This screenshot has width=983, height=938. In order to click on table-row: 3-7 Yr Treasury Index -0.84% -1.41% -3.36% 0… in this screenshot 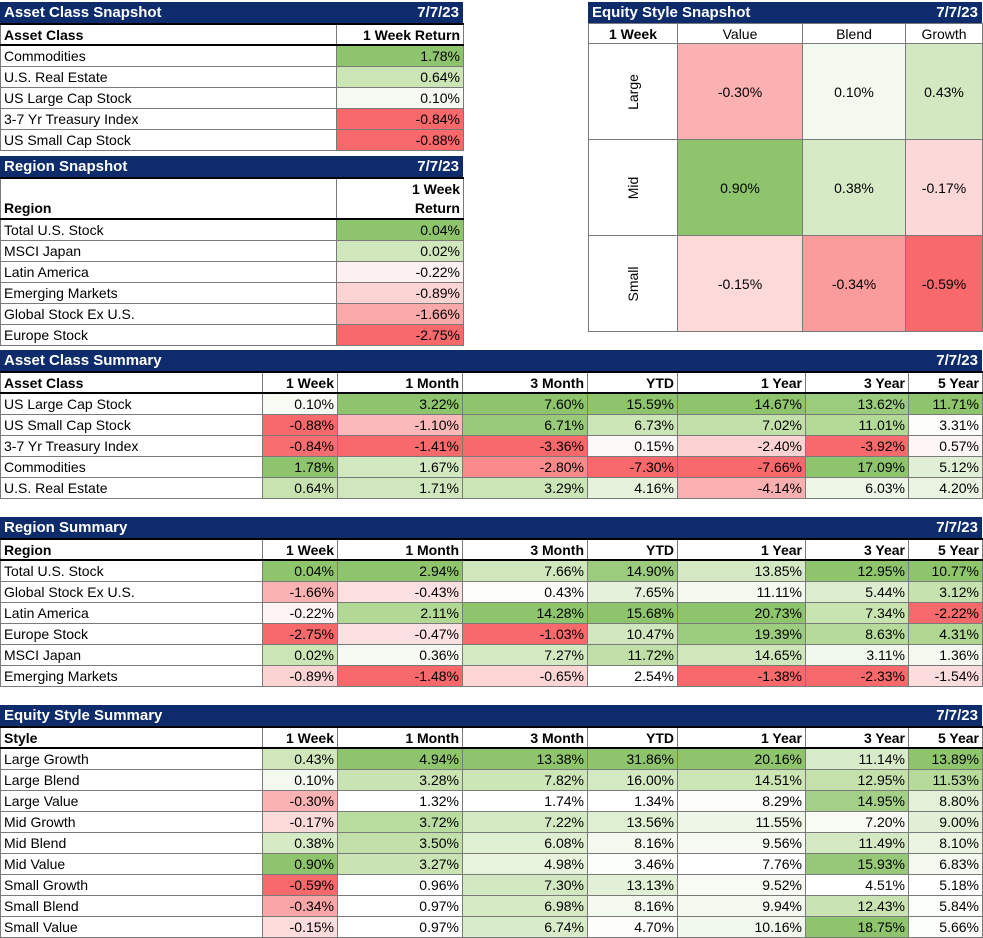, I will do `click(491, 445)`.